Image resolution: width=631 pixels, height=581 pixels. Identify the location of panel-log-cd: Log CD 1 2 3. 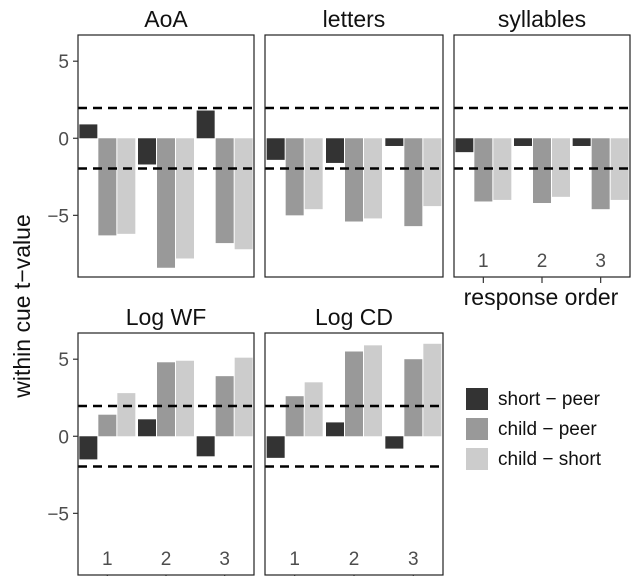
(354, 442).